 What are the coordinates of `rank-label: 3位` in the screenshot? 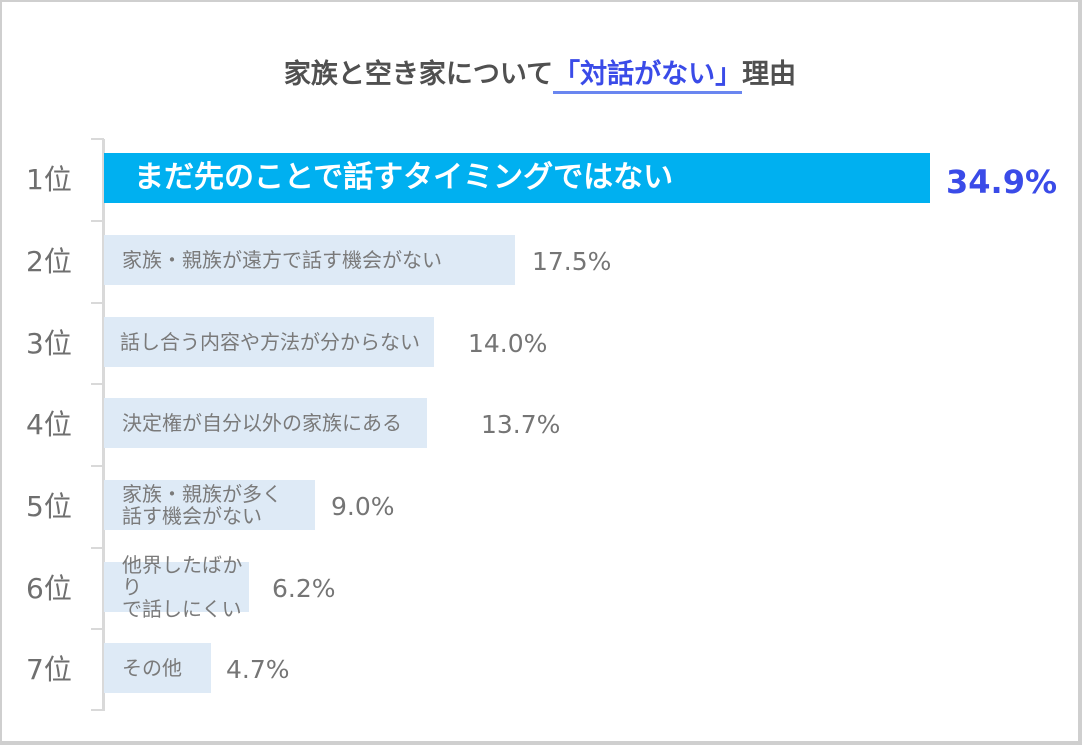 It's located at (49, 343).